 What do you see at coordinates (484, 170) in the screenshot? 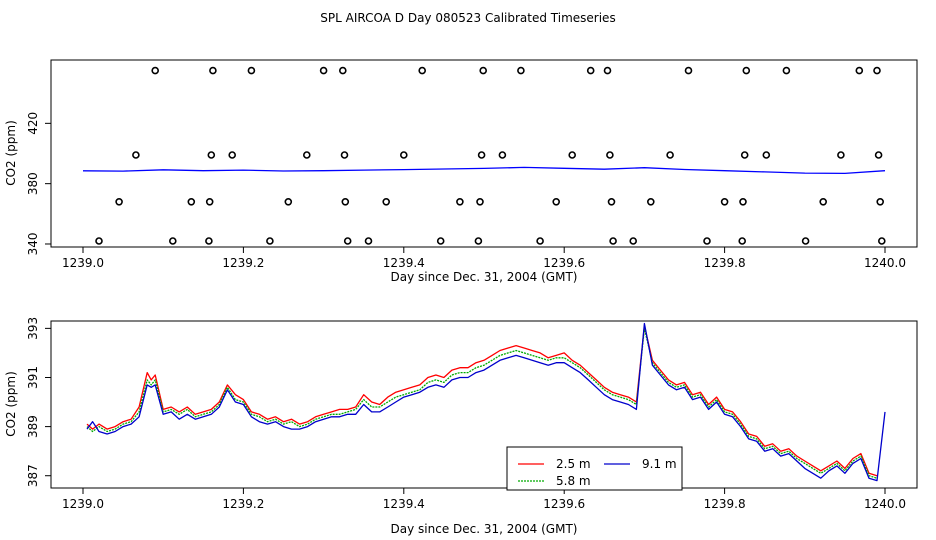
I see `top-co2-line` at bounding box center [484, 170].